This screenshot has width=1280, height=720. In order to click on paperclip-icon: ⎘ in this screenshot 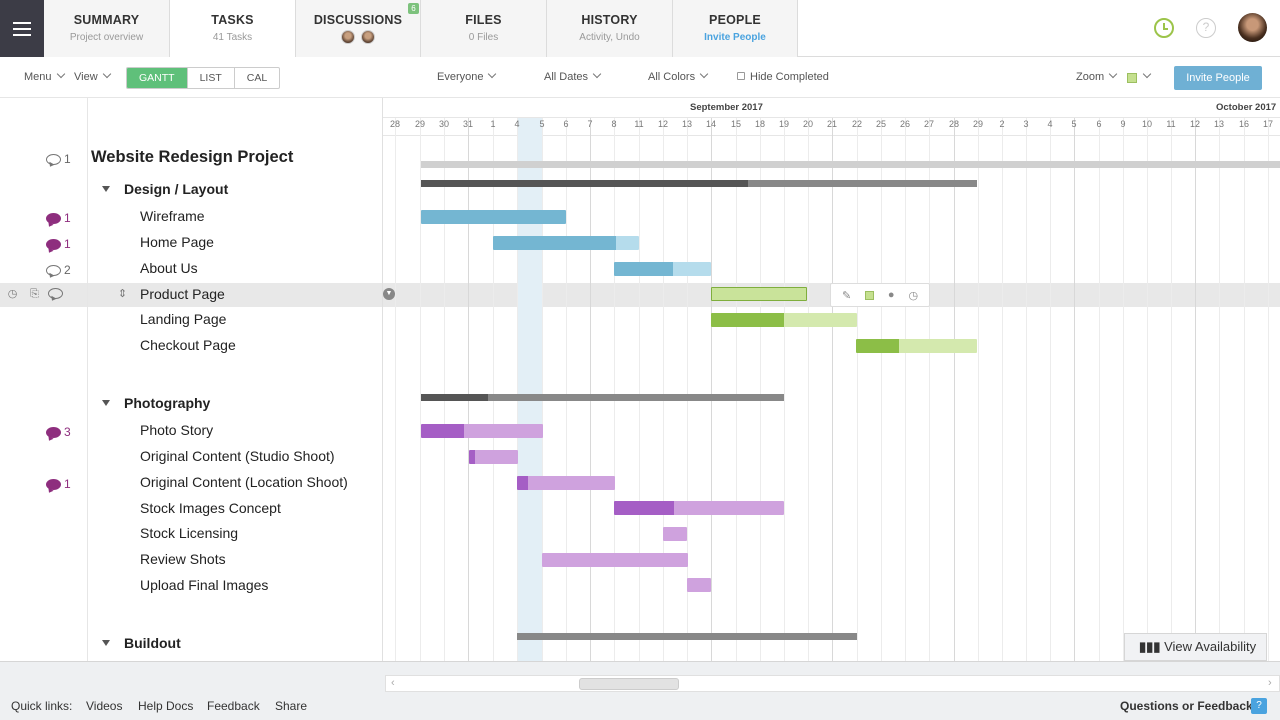, I will do `click(34, 294)`.